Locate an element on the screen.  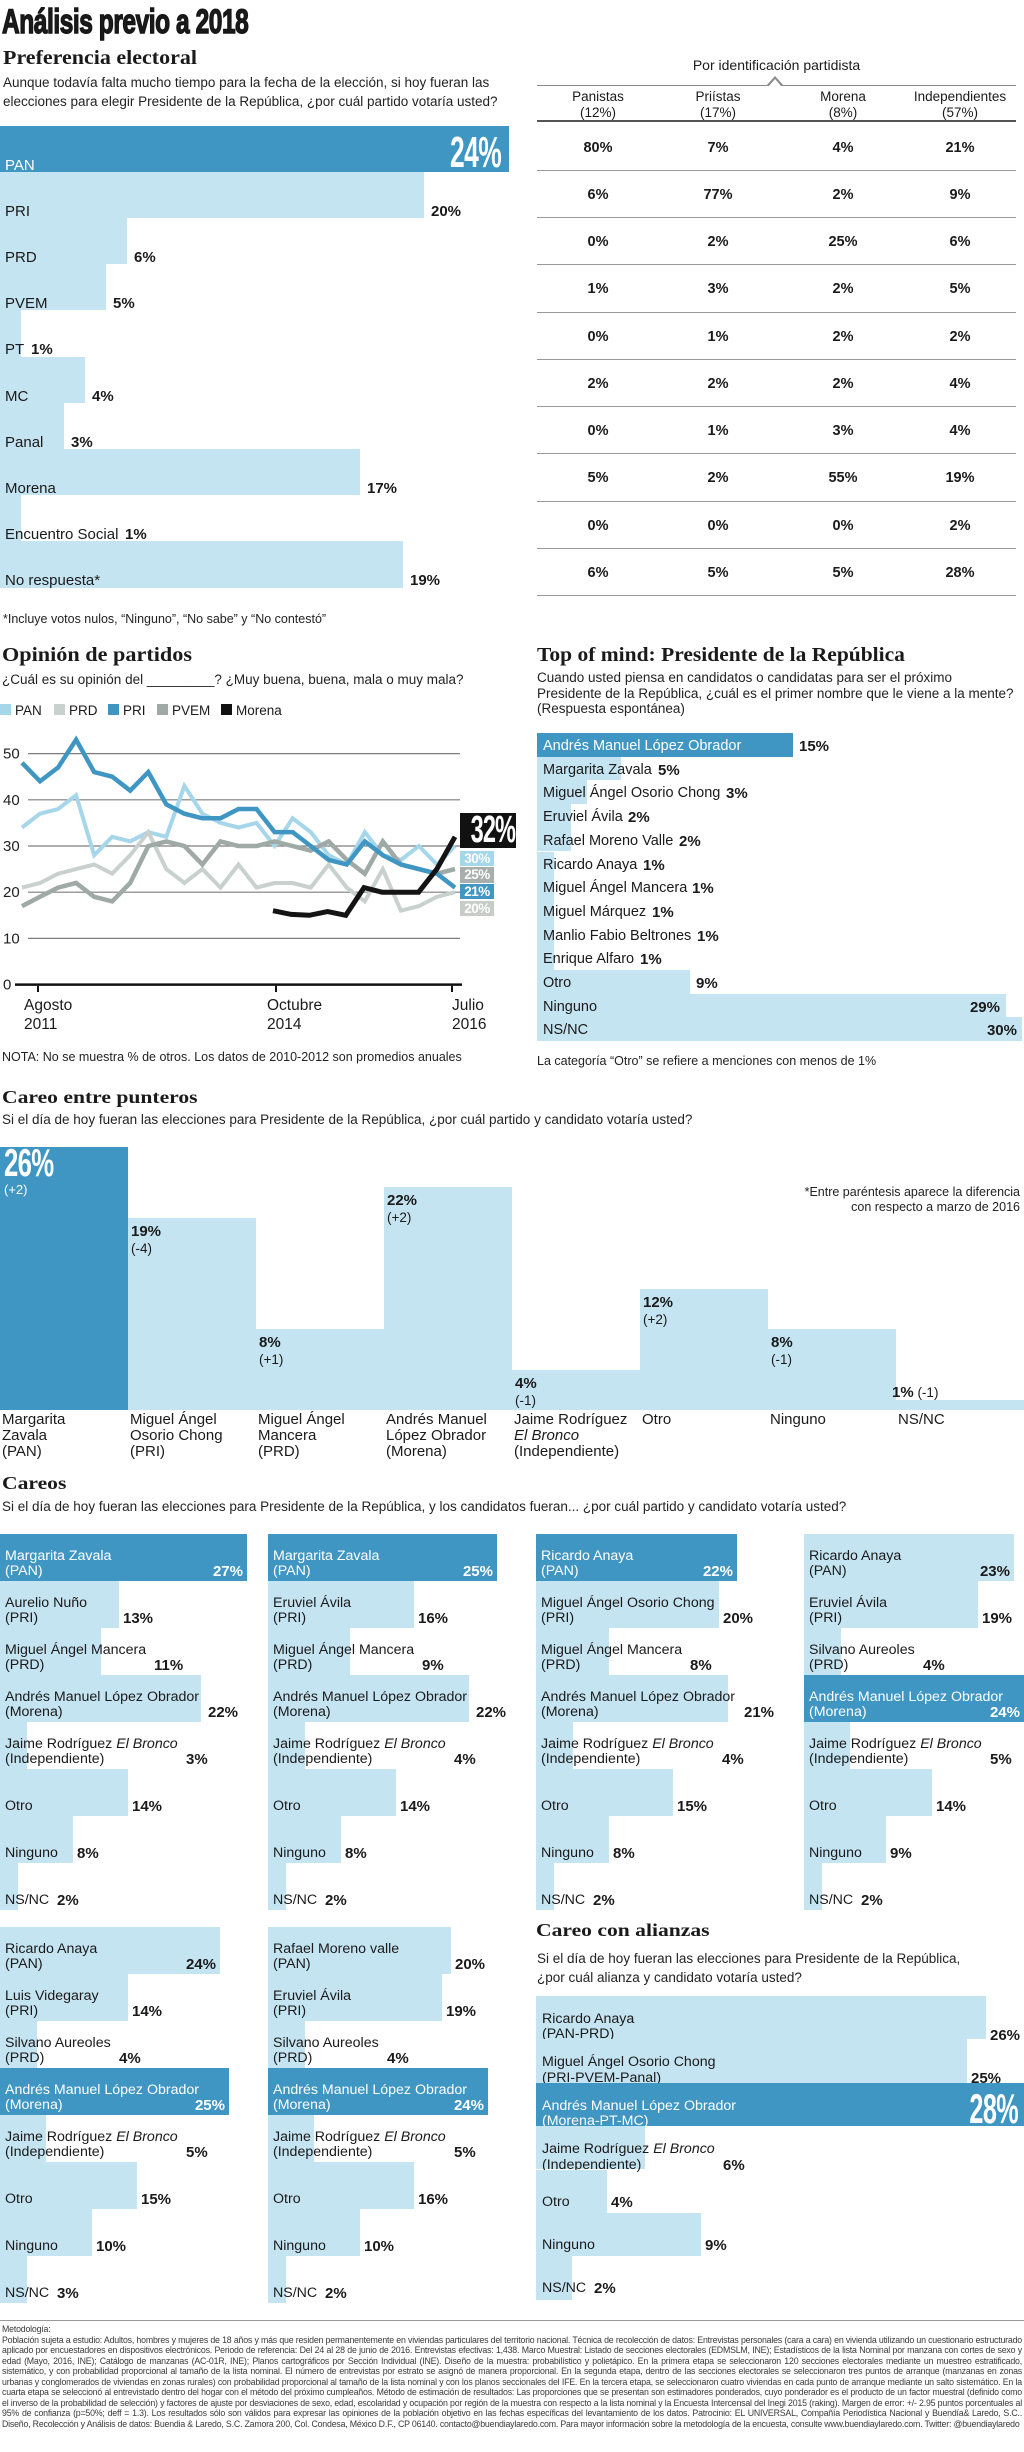
svg-text: 10 is located at coordinates (11, 938).